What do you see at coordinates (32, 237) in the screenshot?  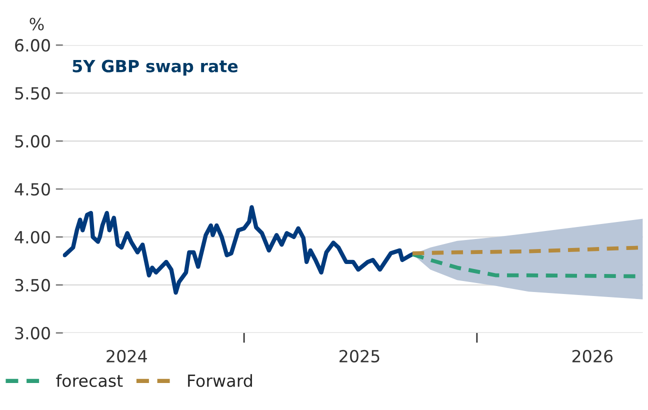 I see `y-tick-label: 4.00` at bounding box center [32, 237].